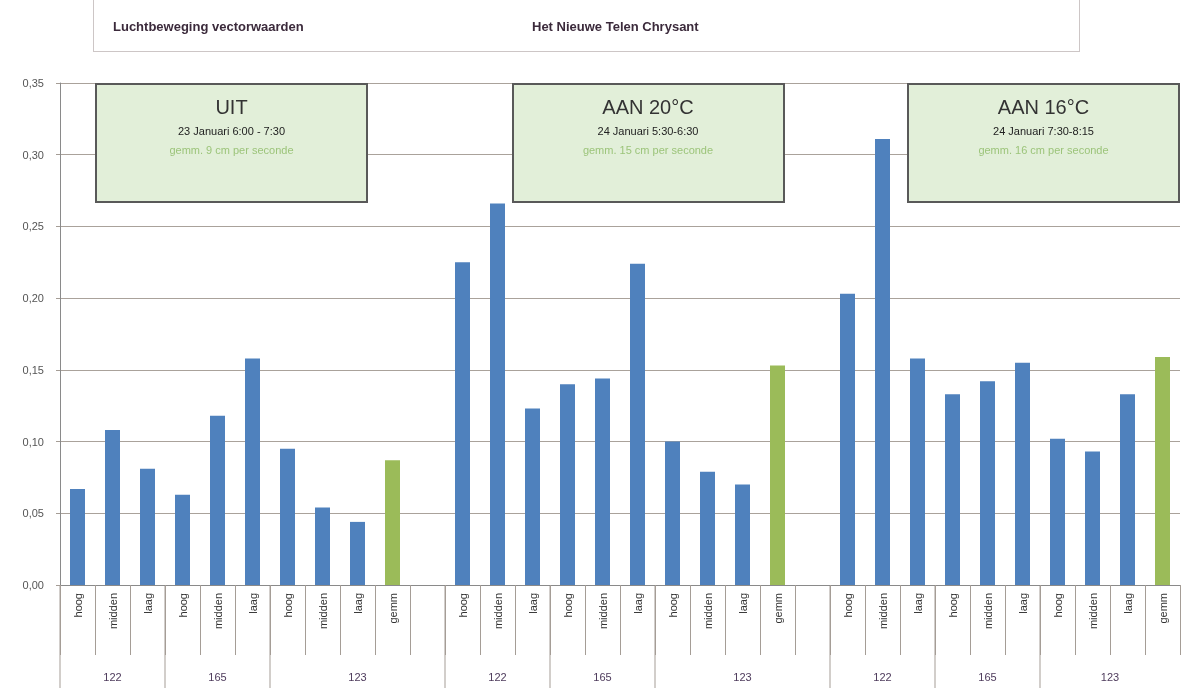 This screenshot has width=1189, height=688. What do you see at coordinates (648, 131) in the screenshot?
I see `annotation: 24 Januari 5:30-6:30` at bounding box center [648, 131].